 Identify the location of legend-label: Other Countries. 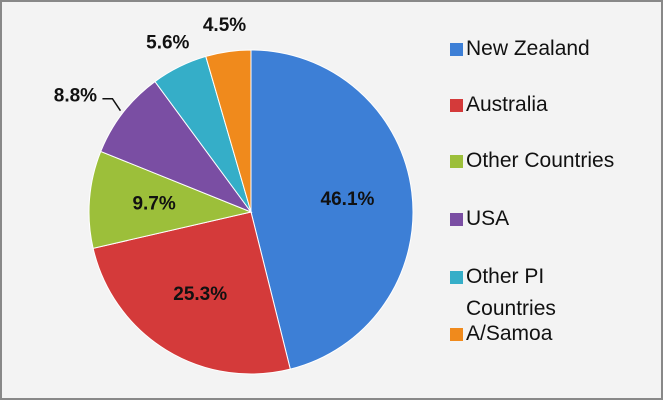
(540, 160).